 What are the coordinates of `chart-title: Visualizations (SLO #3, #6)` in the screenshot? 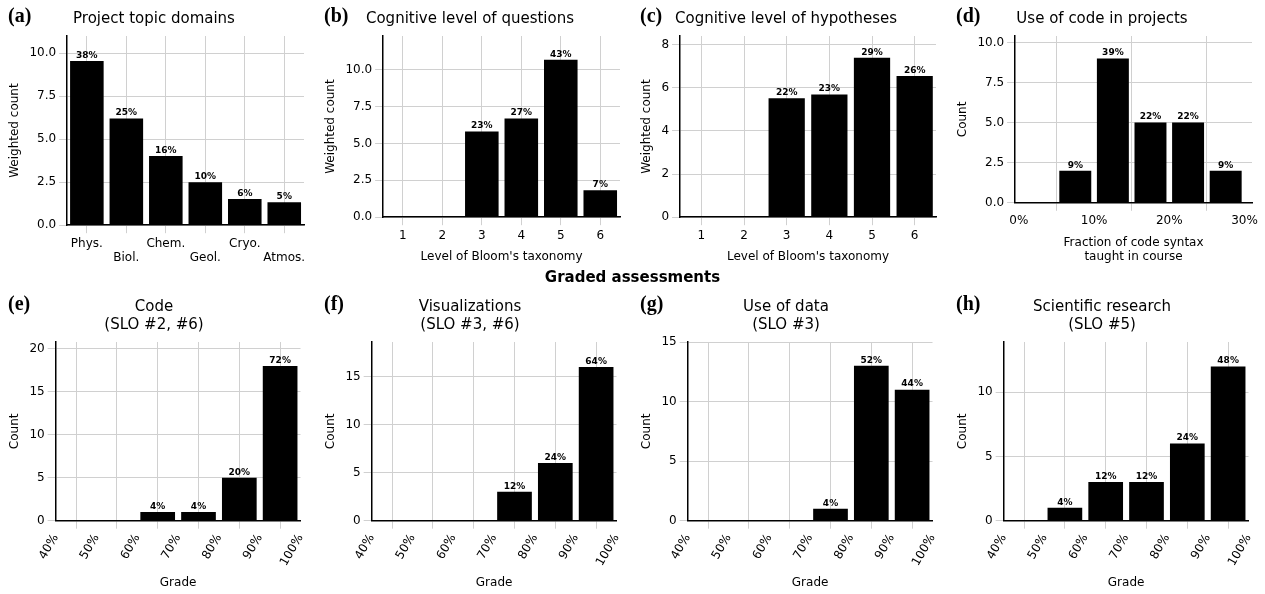 It's located at (470, 314).